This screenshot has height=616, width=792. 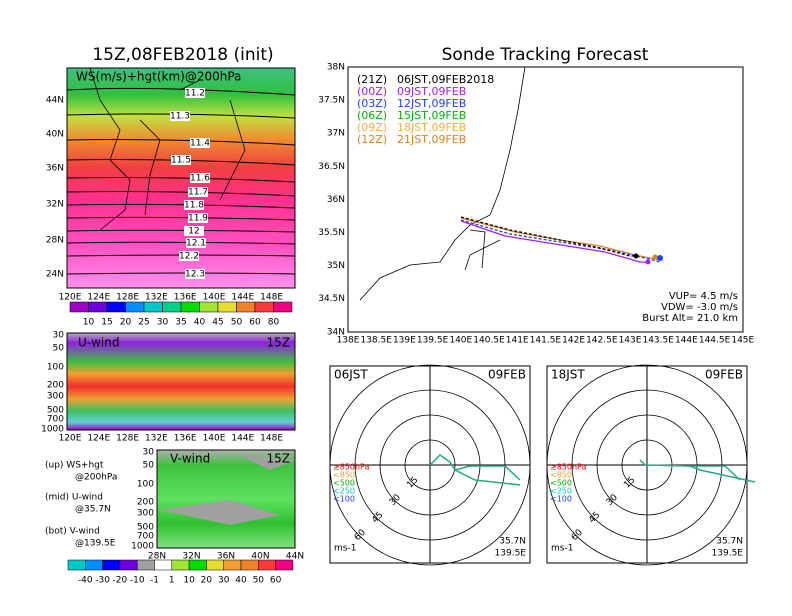 I want to click on map-label: WS(m/s)+hgt(km)@200hPa, so click(x=158, y=77).